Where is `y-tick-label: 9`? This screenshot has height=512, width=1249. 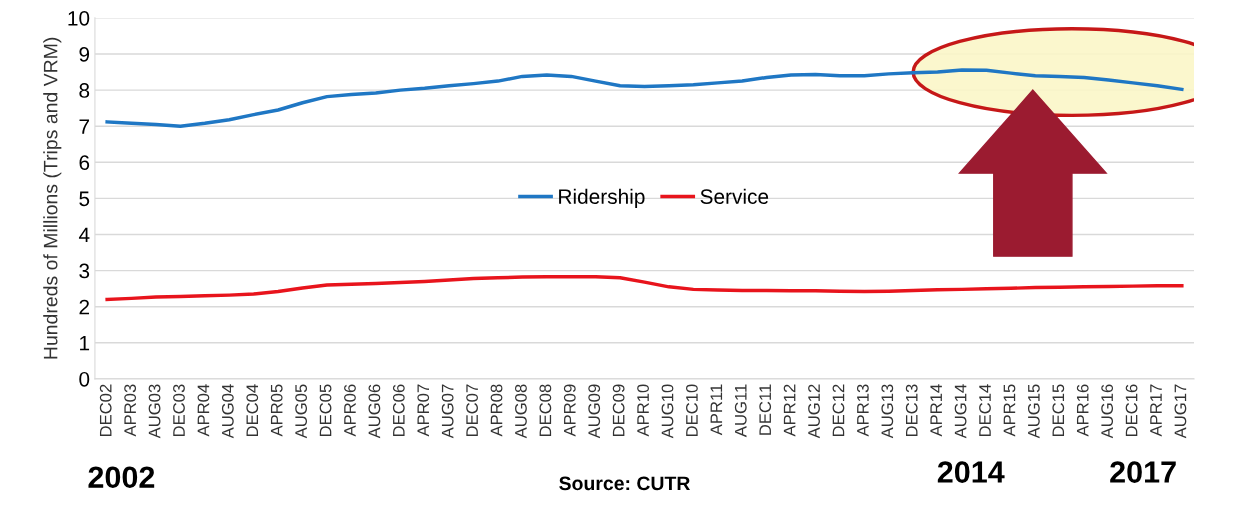
y-tick-label: 9 is located at coordinates (84, 54).